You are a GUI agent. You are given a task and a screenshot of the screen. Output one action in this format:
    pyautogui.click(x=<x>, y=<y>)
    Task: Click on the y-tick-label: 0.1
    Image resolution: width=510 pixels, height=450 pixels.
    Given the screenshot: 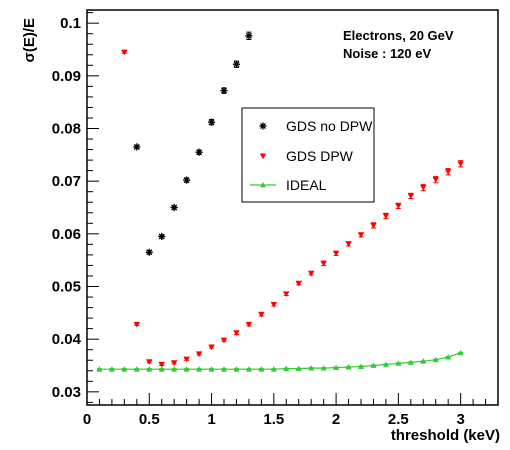 What is the action you would take?
    pyautogui.click(x=70, y=23)
    